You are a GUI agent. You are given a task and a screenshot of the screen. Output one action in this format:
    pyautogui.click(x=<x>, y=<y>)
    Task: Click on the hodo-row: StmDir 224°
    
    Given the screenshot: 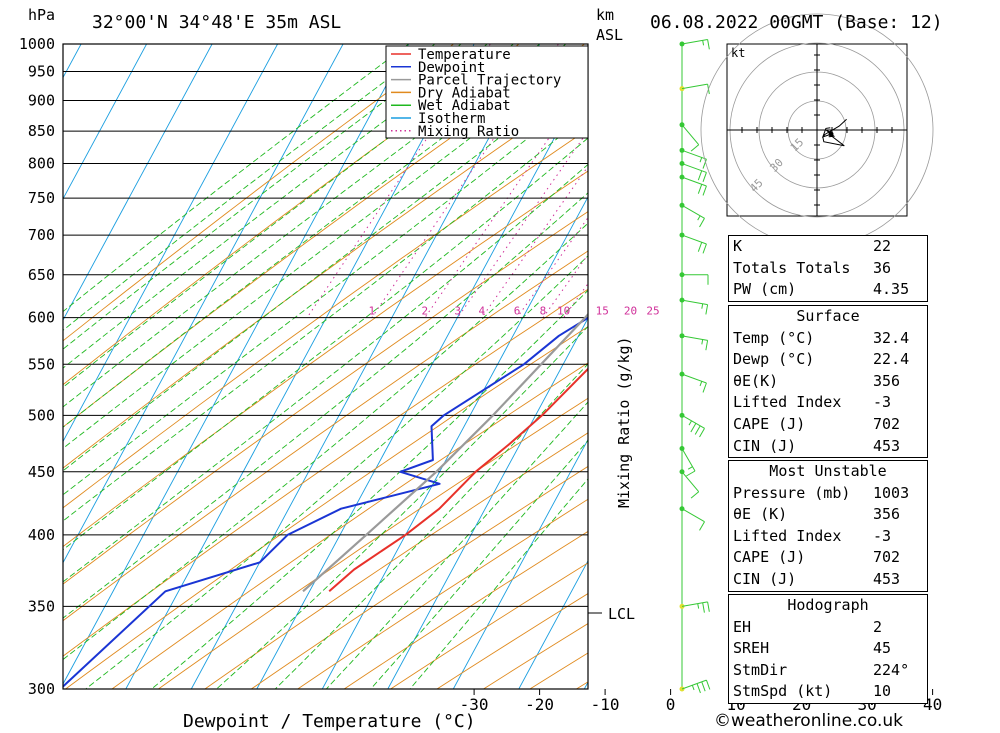 What is the action you would take?
    pyautogui.click(x=821, y=669)
    